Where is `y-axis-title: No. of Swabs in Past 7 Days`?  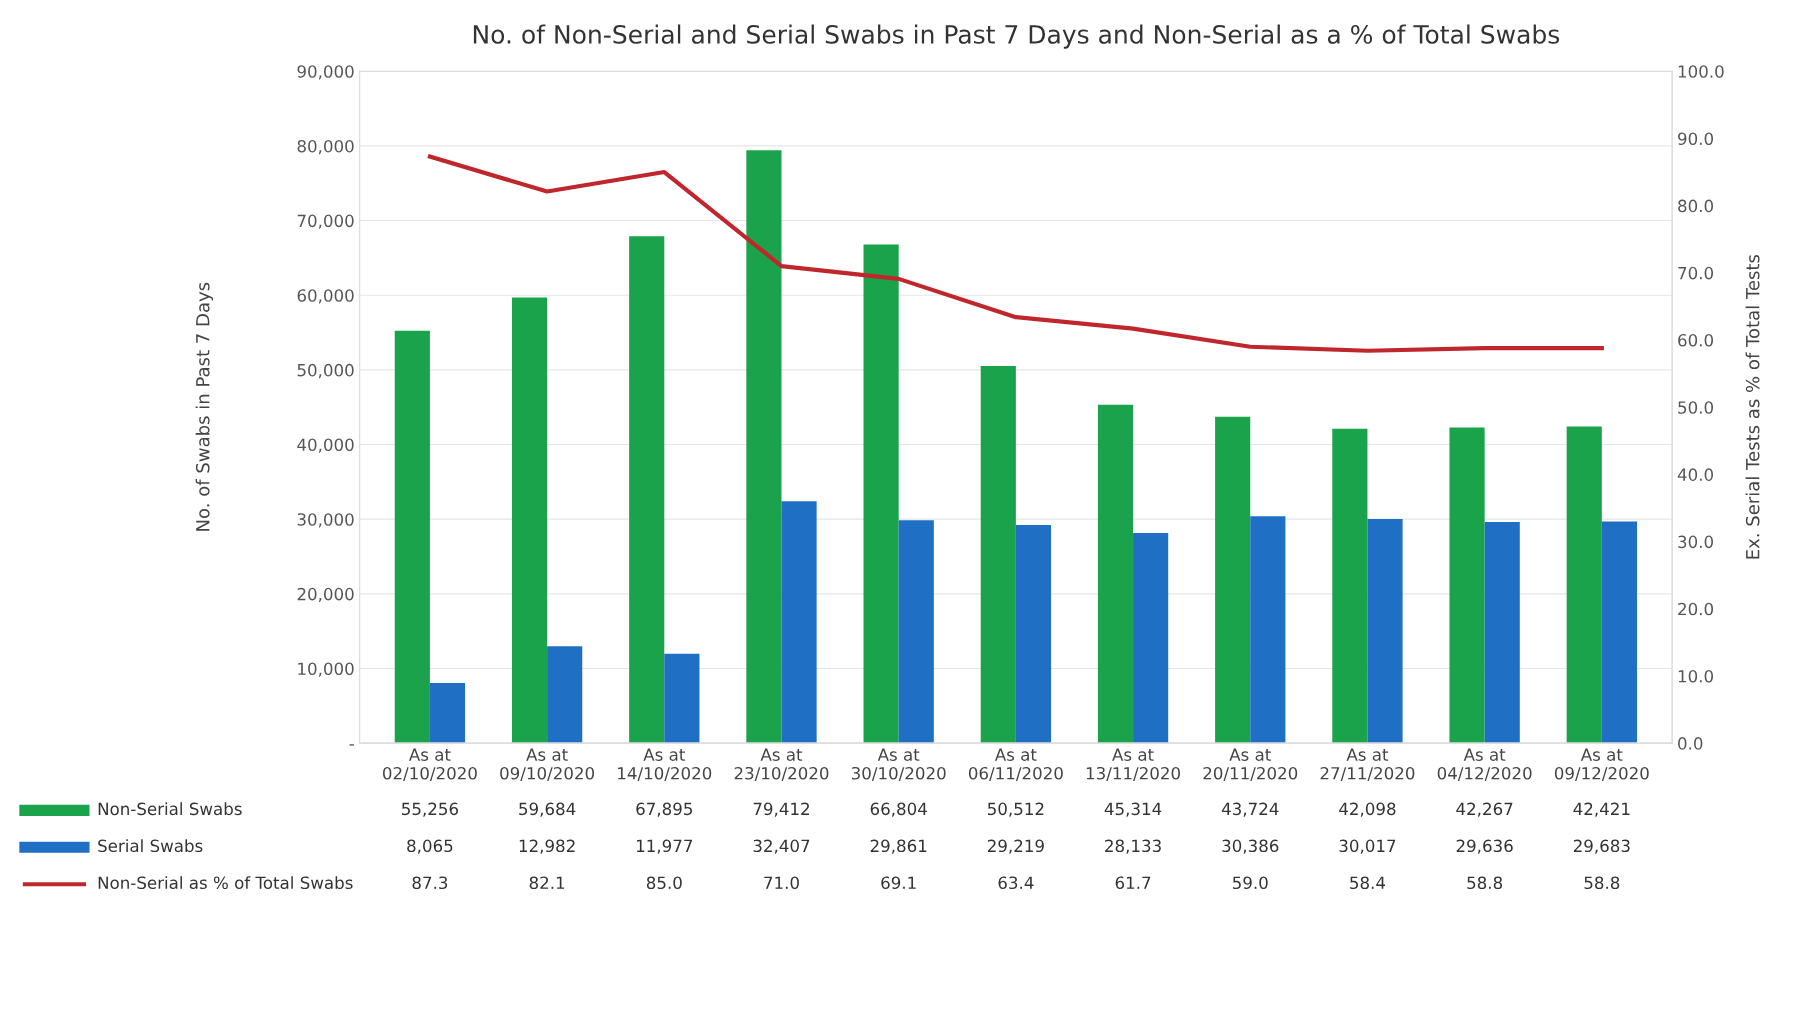
y-axis-title: No. of Swabs in Past 7 Days is located at coordinates (204, 406).